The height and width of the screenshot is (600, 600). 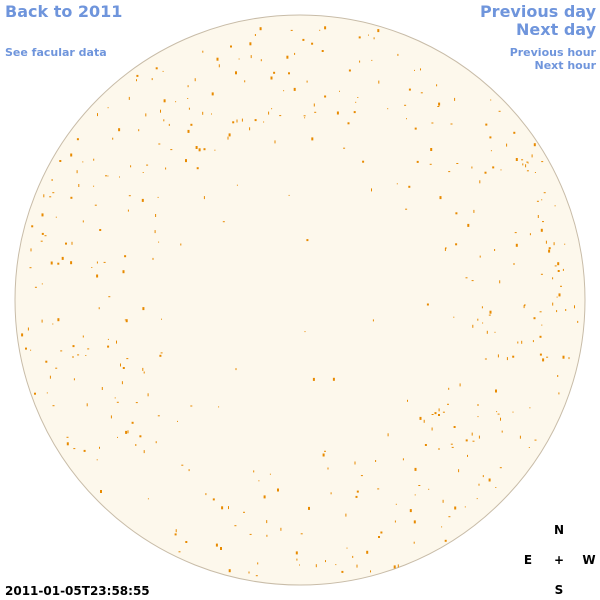 I want to click on next-hour-link: Next hour, so click(x=566, y=65).